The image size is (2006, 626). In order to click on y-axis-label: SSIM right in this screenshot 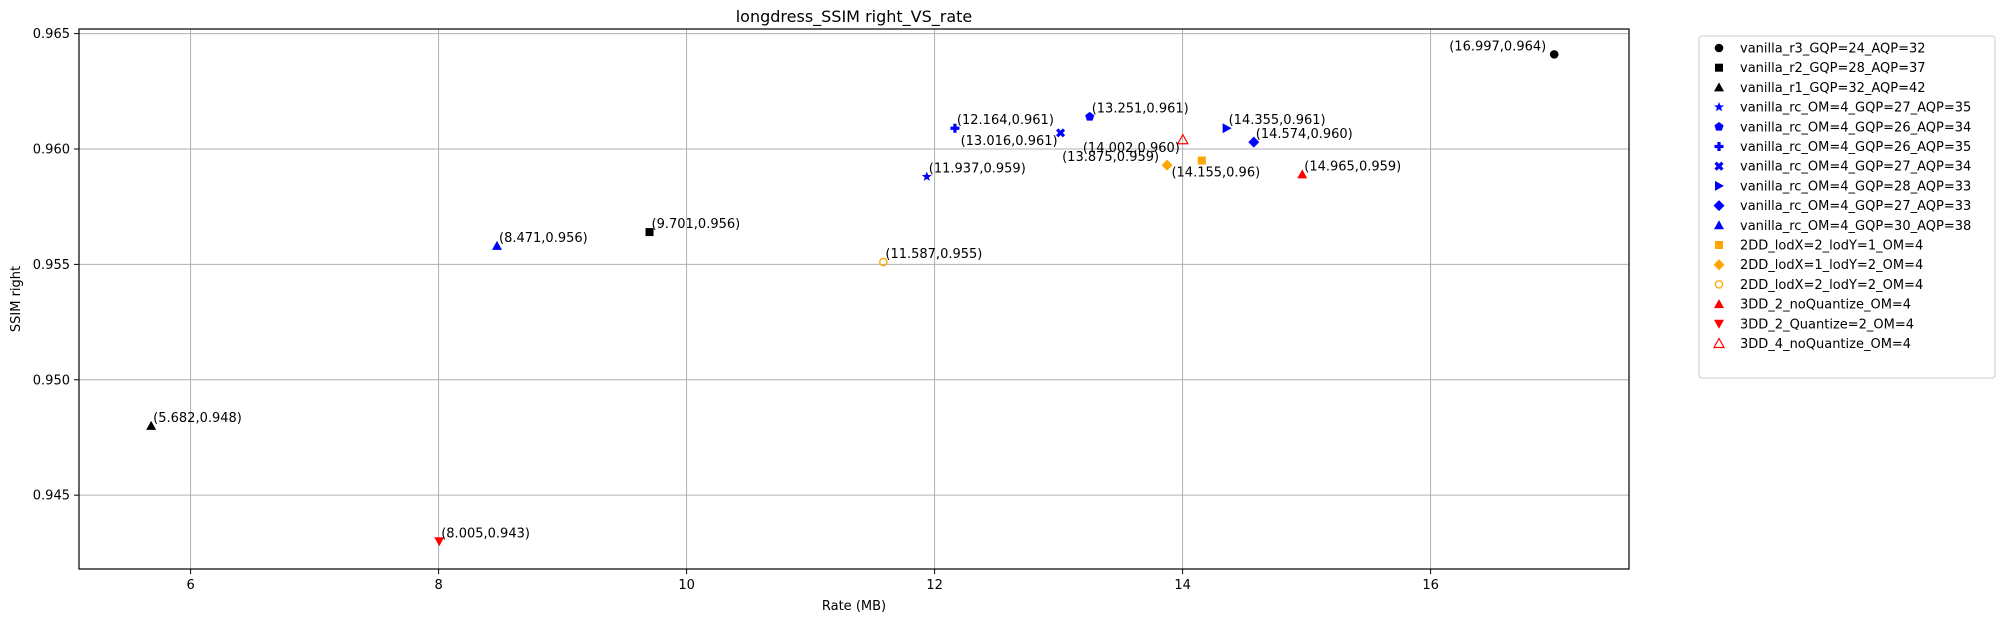, I will do `click(16, 299)`.